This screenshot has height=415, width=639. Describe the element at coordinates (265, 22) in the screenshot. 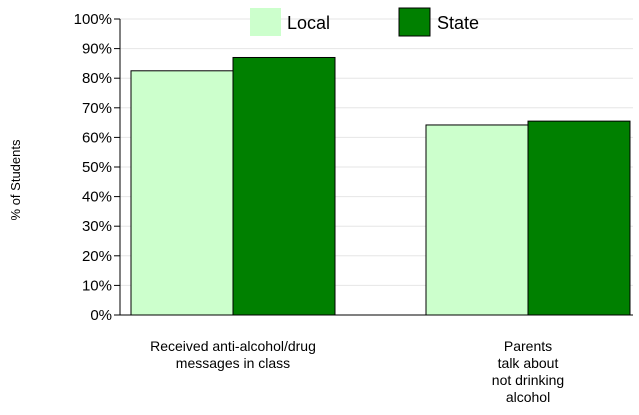

I see `legend-swatch-local` at that location.